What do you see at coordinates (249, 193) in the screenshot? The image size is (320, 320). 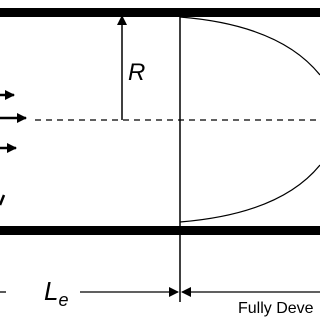 I see `profile-bottom` at bounding box center [249, 193].